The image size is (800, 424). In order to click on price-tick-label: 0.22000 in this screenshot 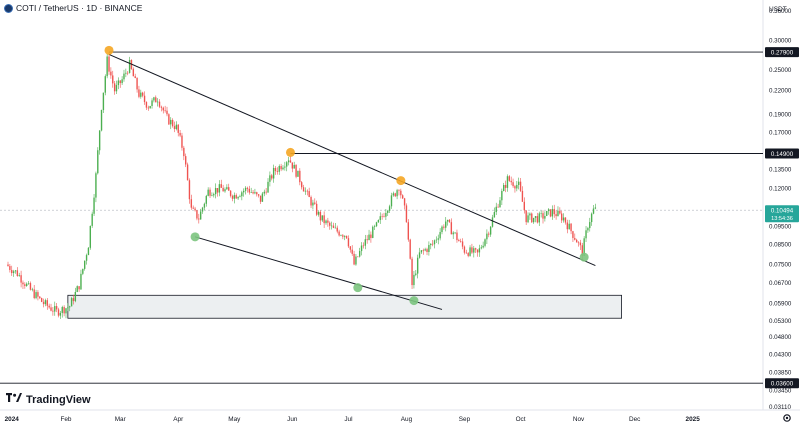, I will do `click(780, 91)`.